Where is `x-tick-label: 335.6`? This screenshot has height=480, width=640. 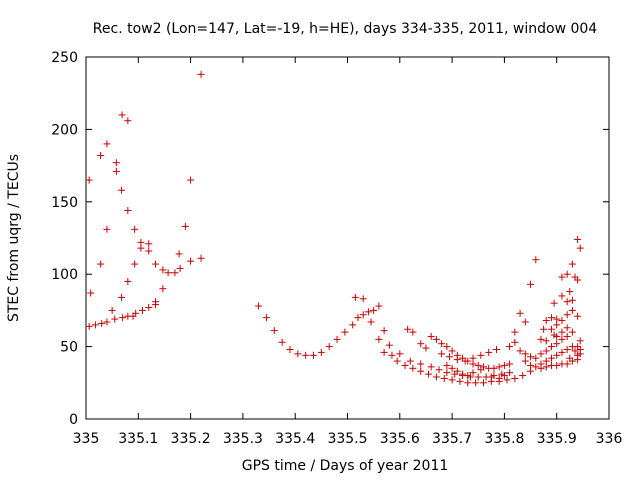 x-tick-label: 335.6 is located at coordinates (400, 439).